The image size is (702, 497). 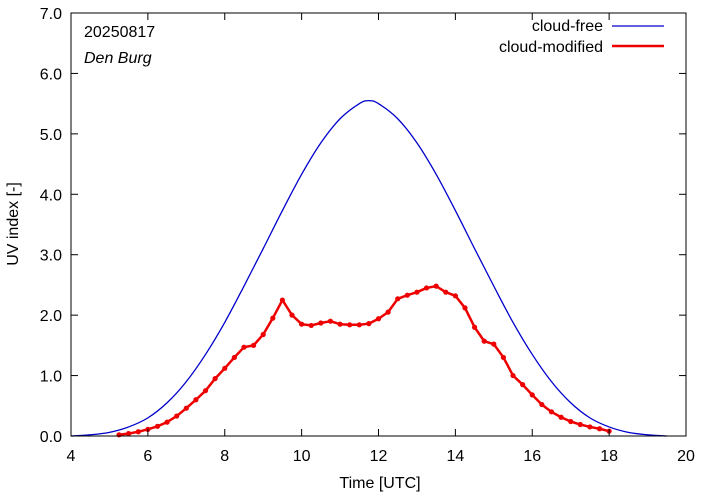 I want to click on y-tick-label: 0.0, so click(x=51, y=437).